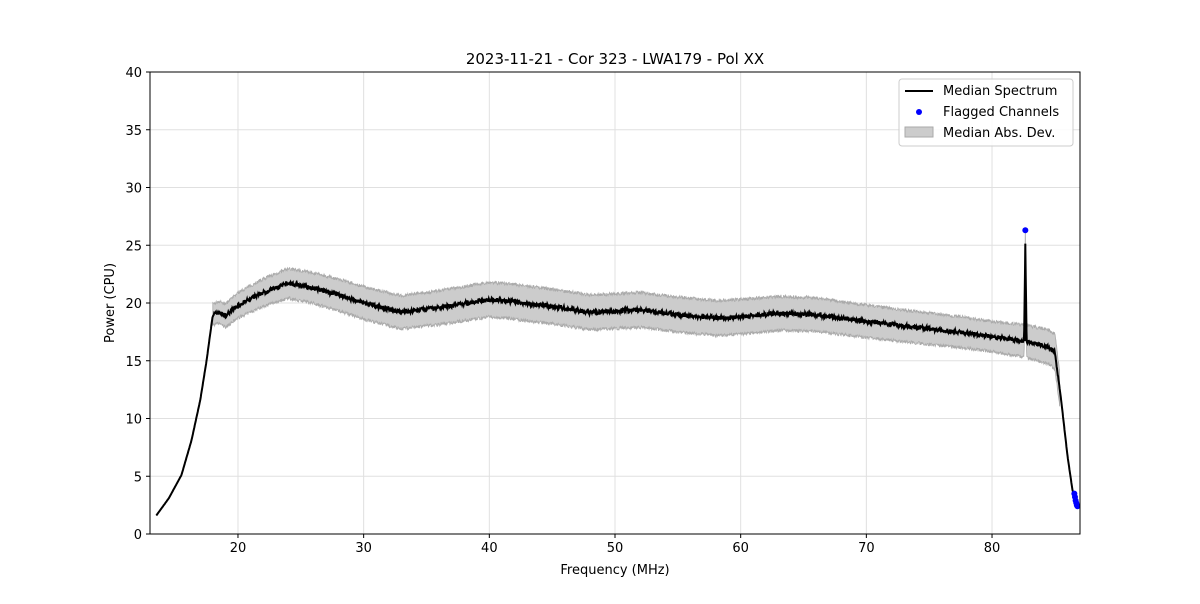 This screenshot has width=1200, height=604. Describe the element at coordinates (363, 548) in the screenshot. I see `x-tick-label: 30` at that location.